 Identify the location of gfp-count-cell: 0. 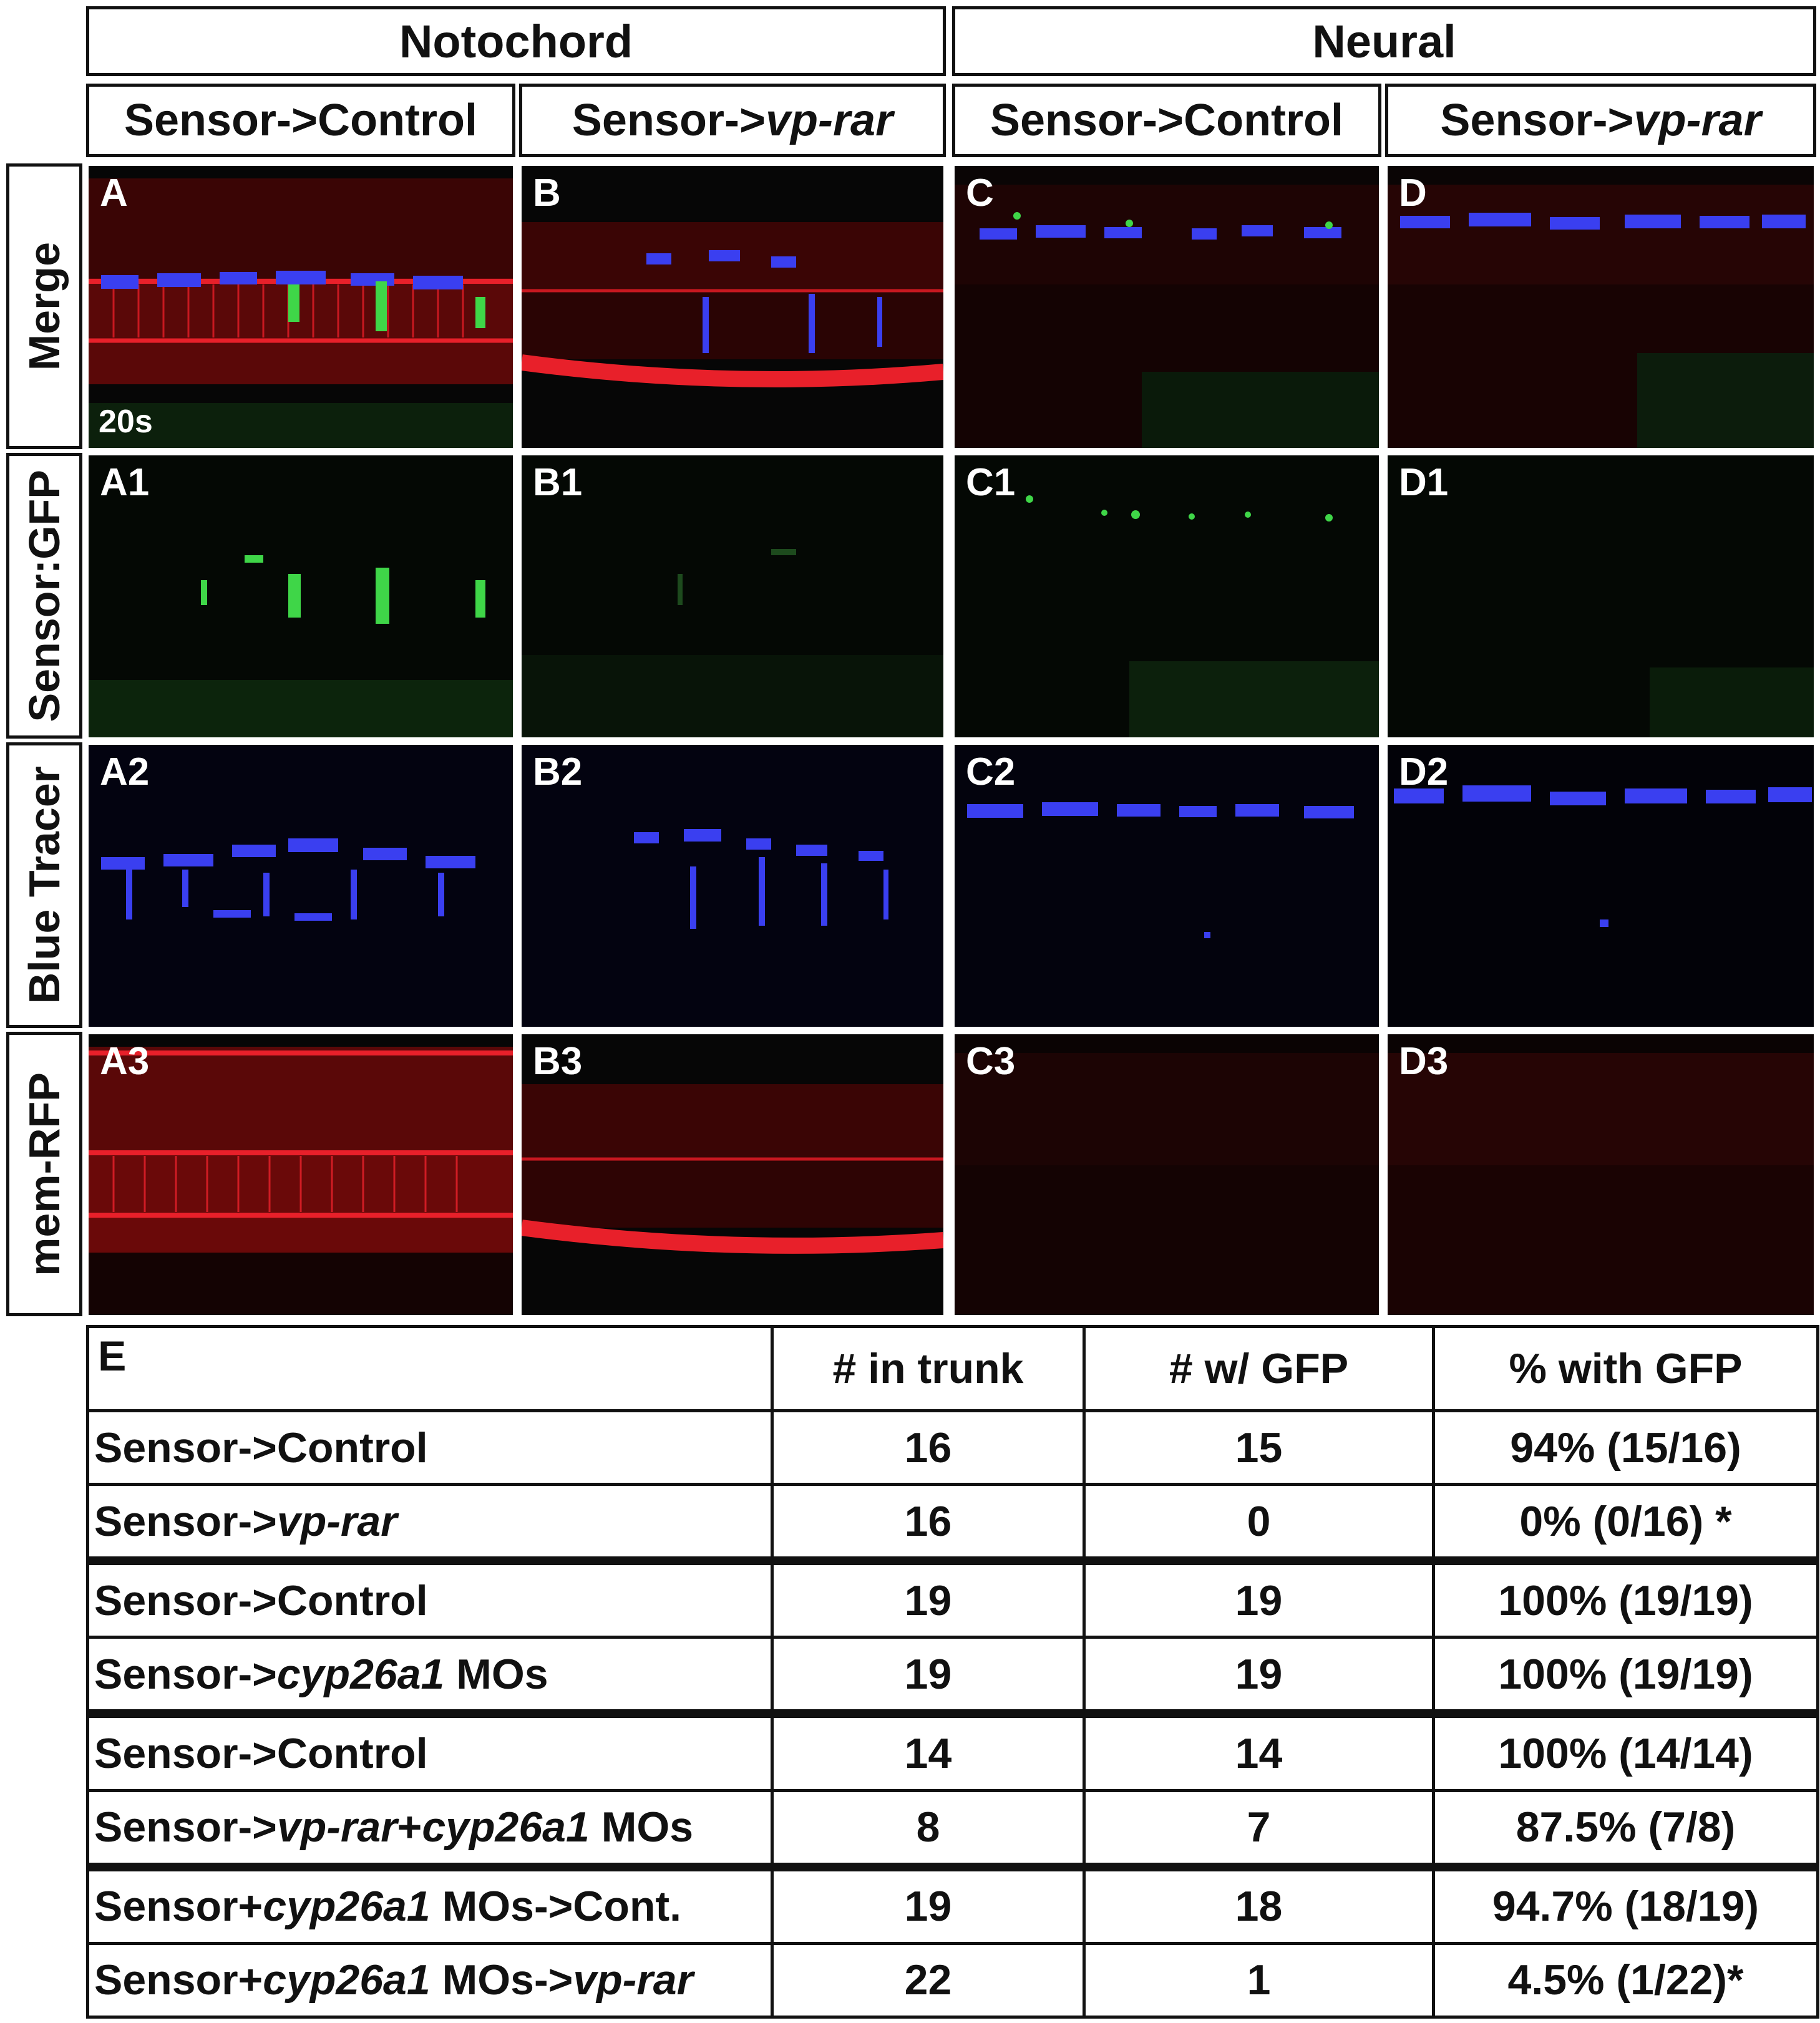
(1259, 1523).